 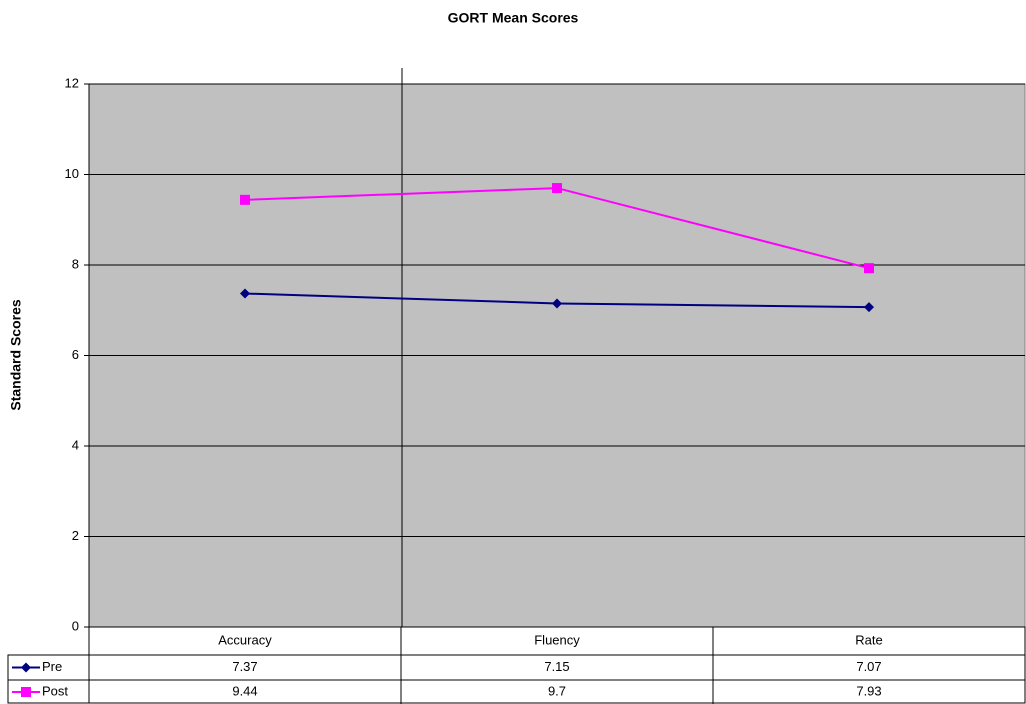 I want to click on legend-label: Post, so click(x=55, y=690).